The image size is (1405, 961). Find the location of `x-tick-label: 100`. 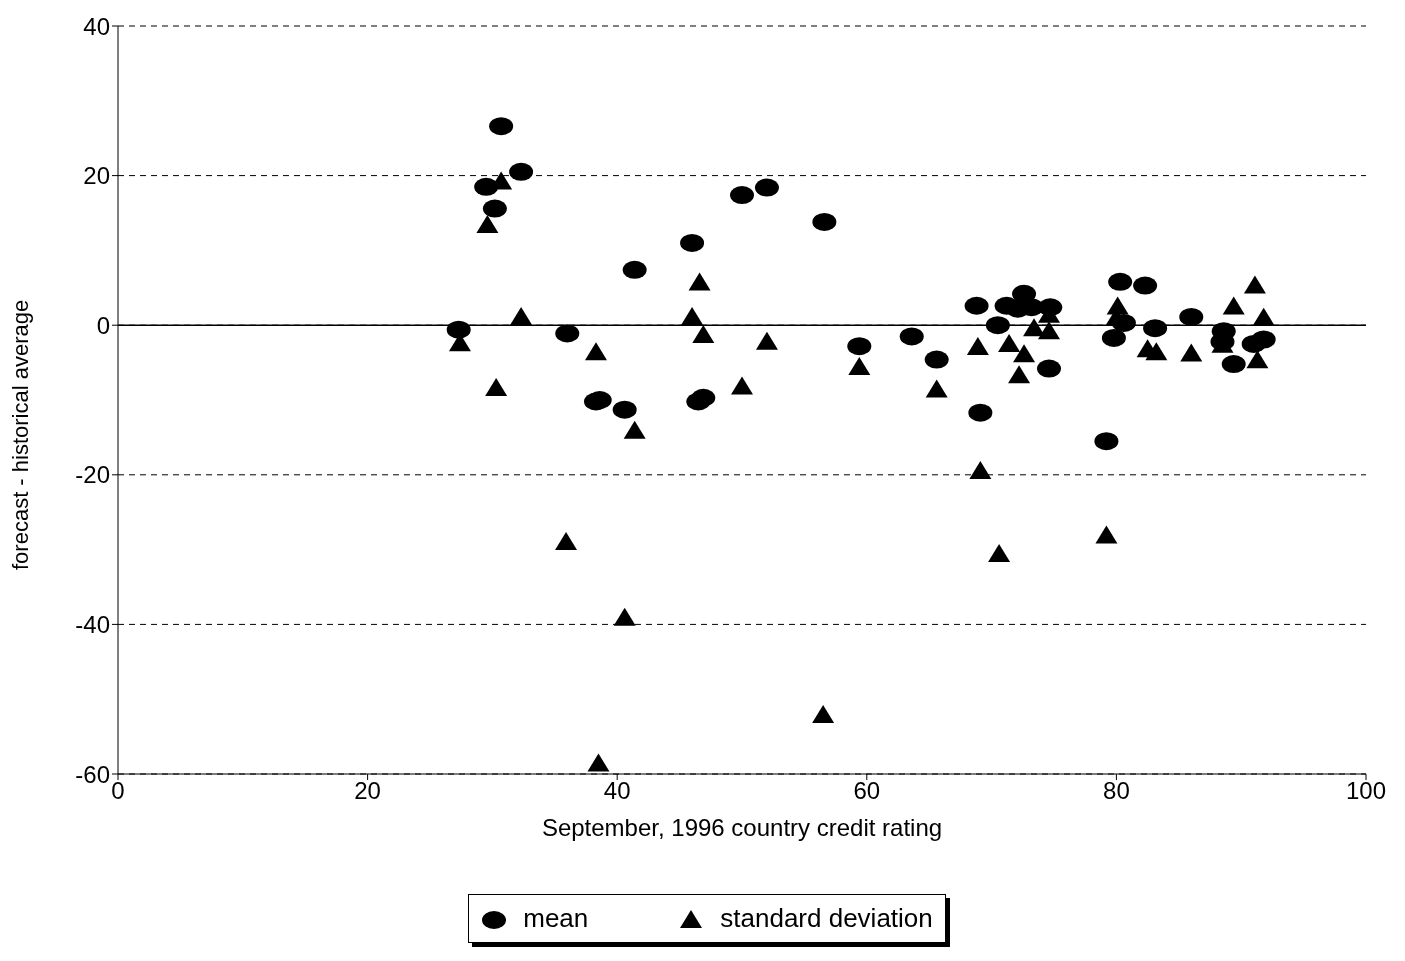

x-tick-label: 100 is located at coordinates (1366, 791).